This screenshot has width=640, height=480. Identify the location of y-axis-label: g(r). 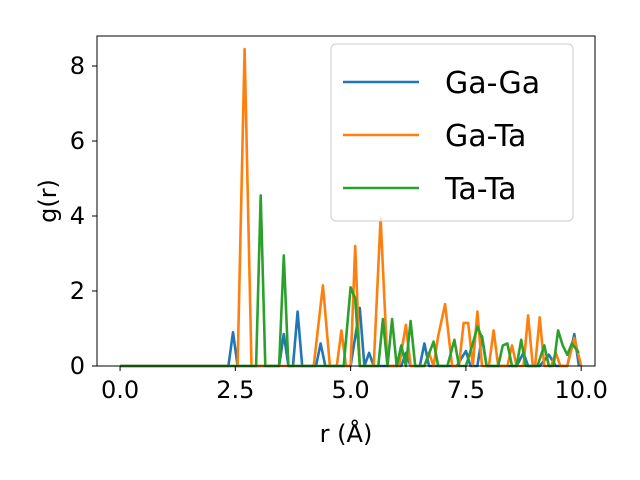
(48, 201).